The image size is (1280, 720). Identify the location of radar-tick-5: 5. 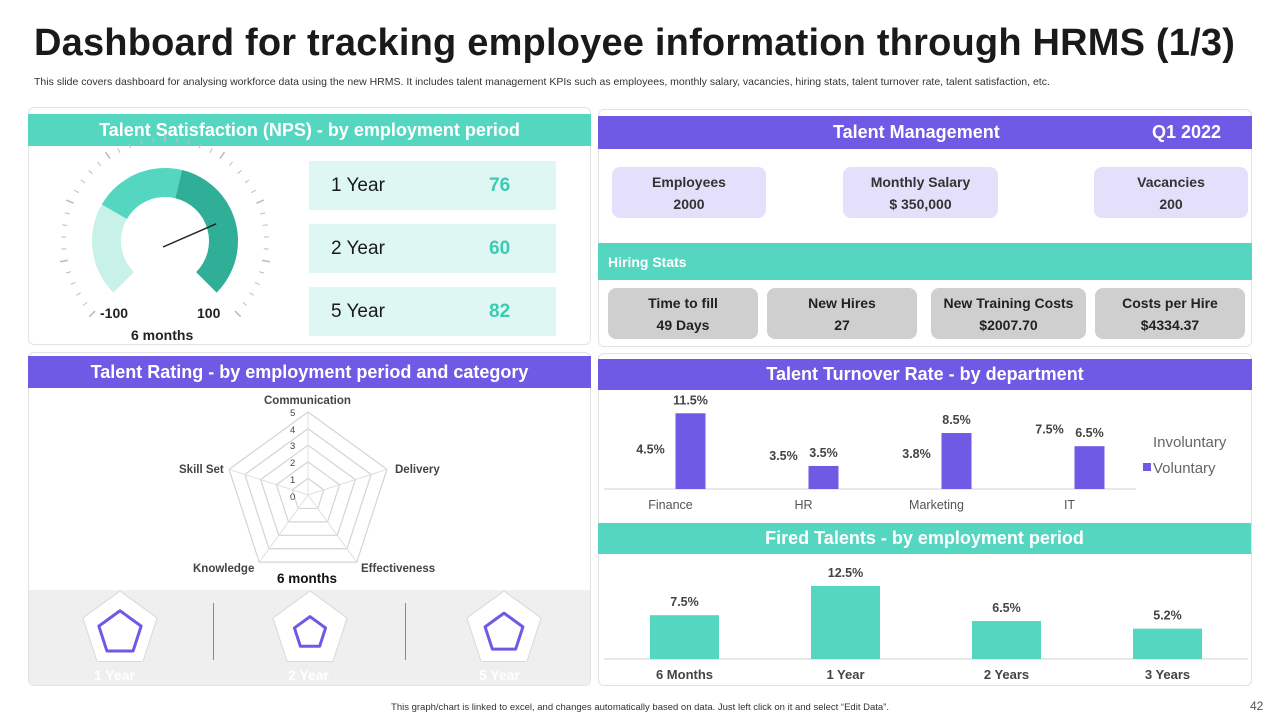
(293, 413).